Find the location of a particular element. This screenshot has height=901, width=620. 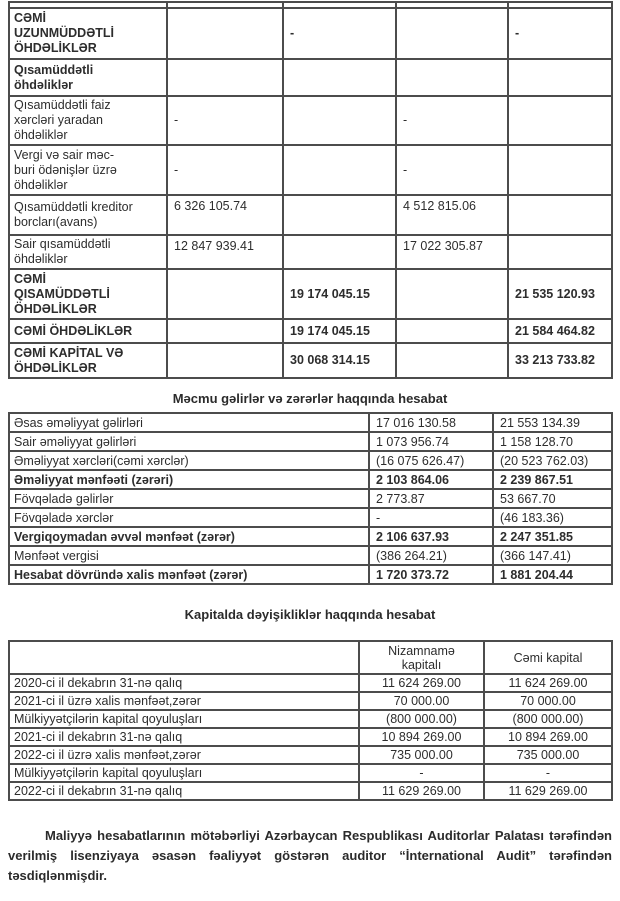

value-cemi: 11 624 269.00 is located at coordinates (548, 683).